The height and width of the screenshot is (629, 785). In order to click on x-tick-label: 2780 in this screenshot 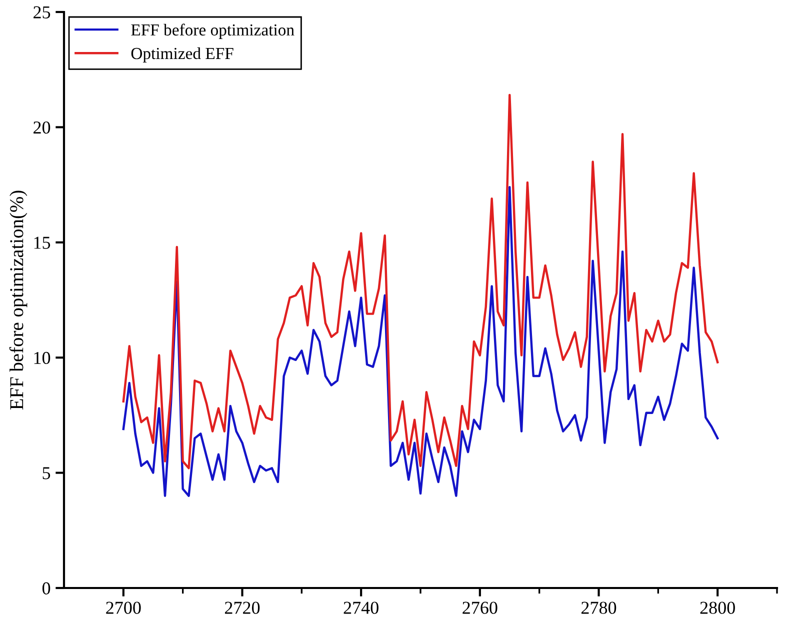, I will do `click(598, 608)`.